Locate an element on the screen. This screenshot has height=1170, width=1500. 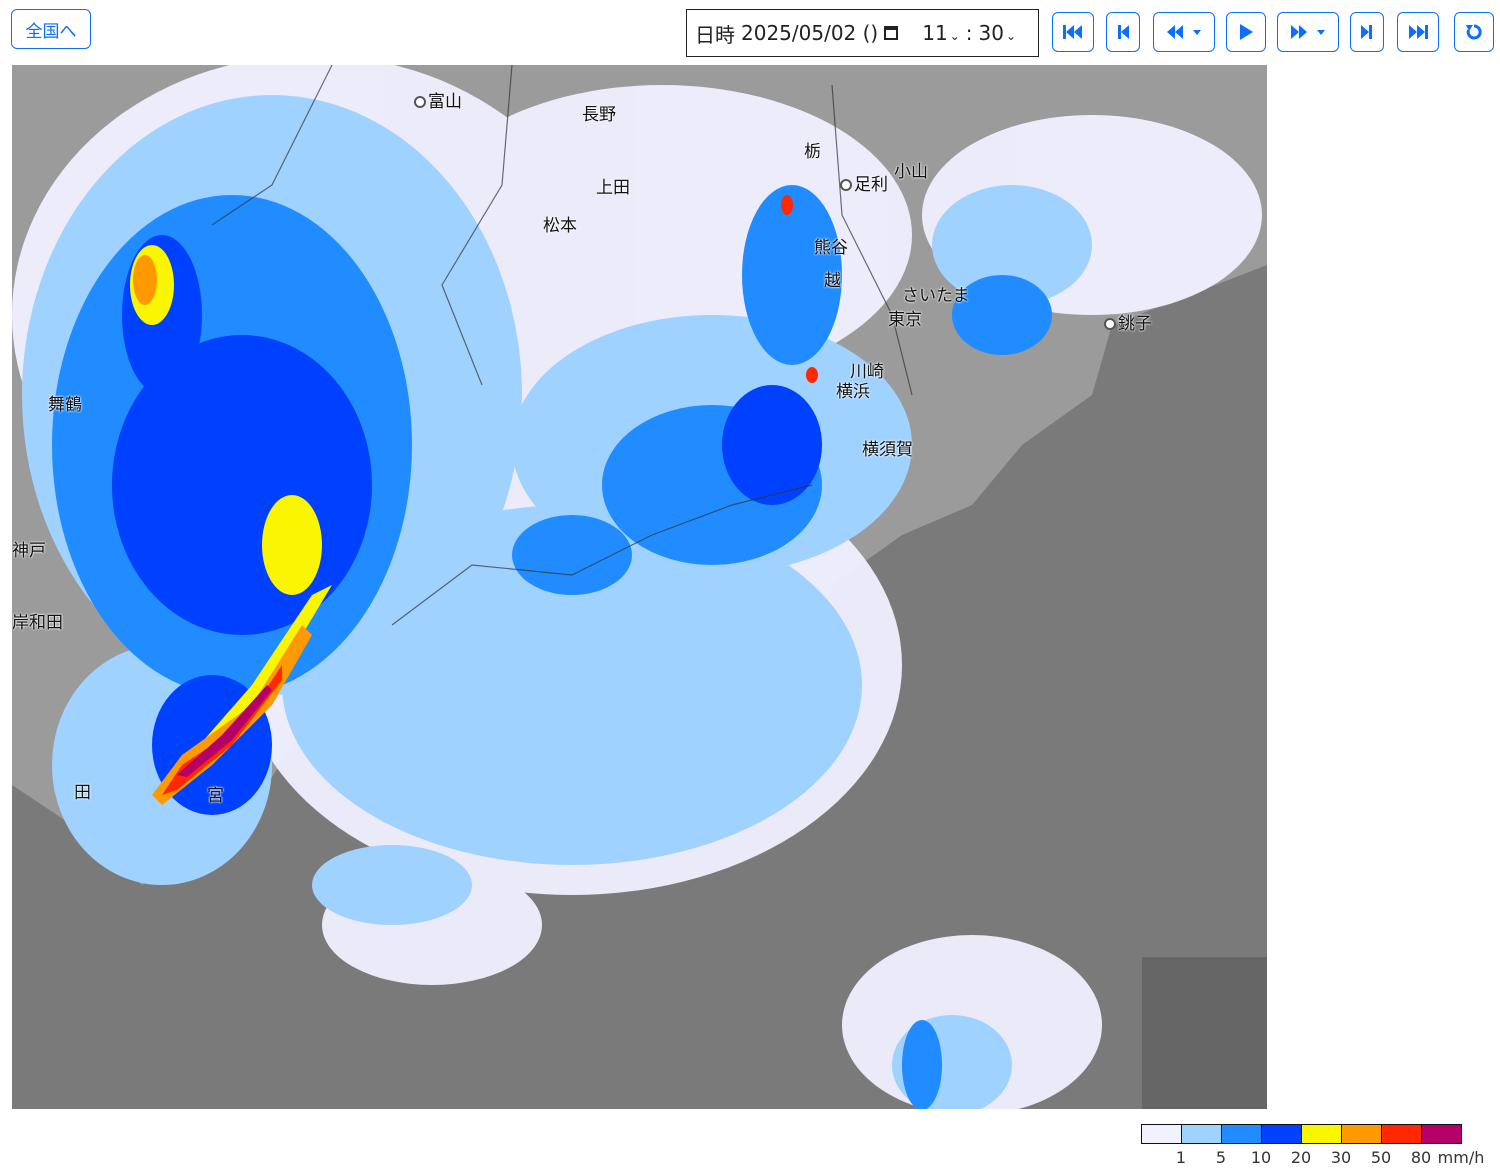
legend-tick-label: 50 is located at coordinates (1381, 1157).